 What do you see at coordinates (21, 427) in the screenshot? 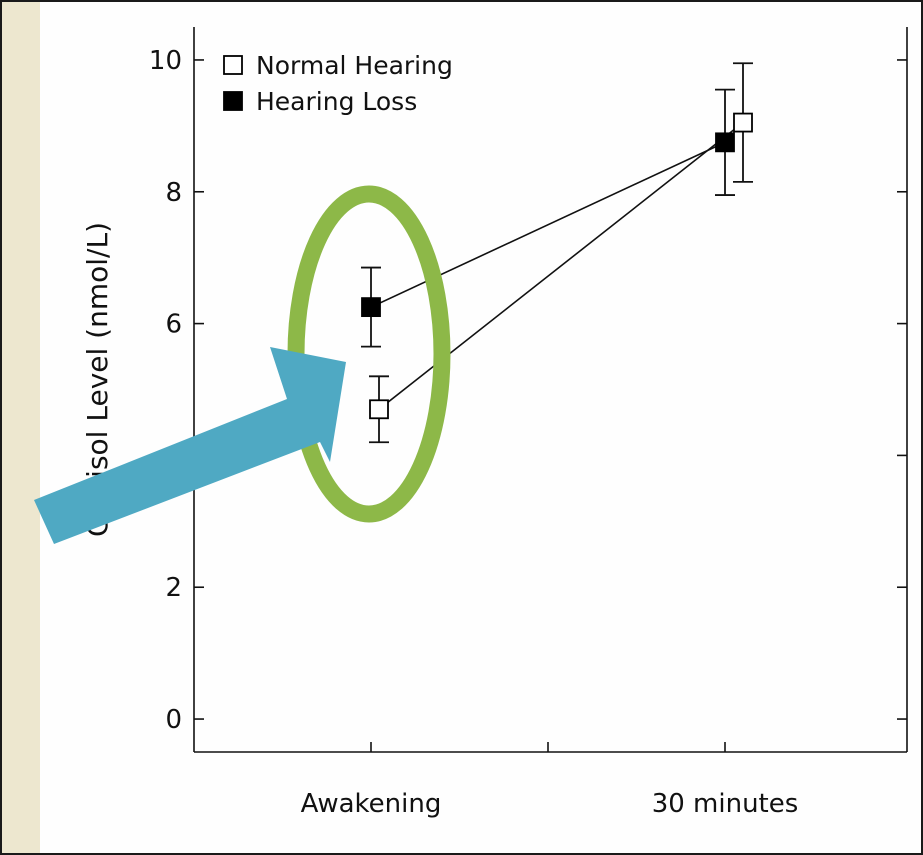
I see `slide-left-band` at bounding box center [21, 427].